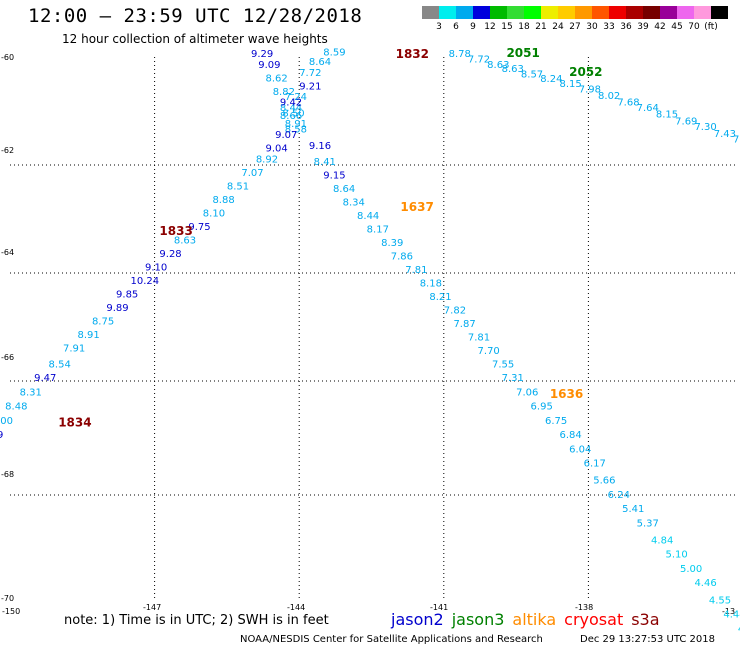 This screenshot has height=650, width=740. What do you see at coordinates (522, 53) in the screenshot?
I see `pass-time-label: 2051` at bounding box center [522, 53].